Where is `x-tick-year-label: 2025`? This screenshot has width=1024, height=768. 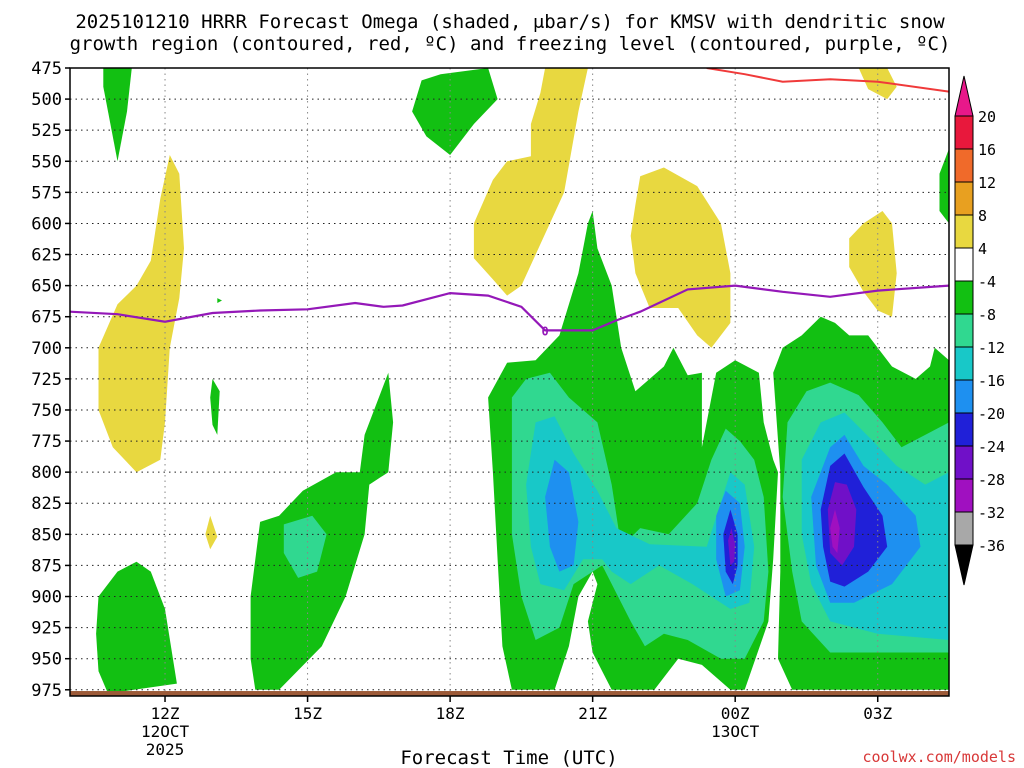 x-tick-year-label: 2025 is located at coordinates (165, 749).